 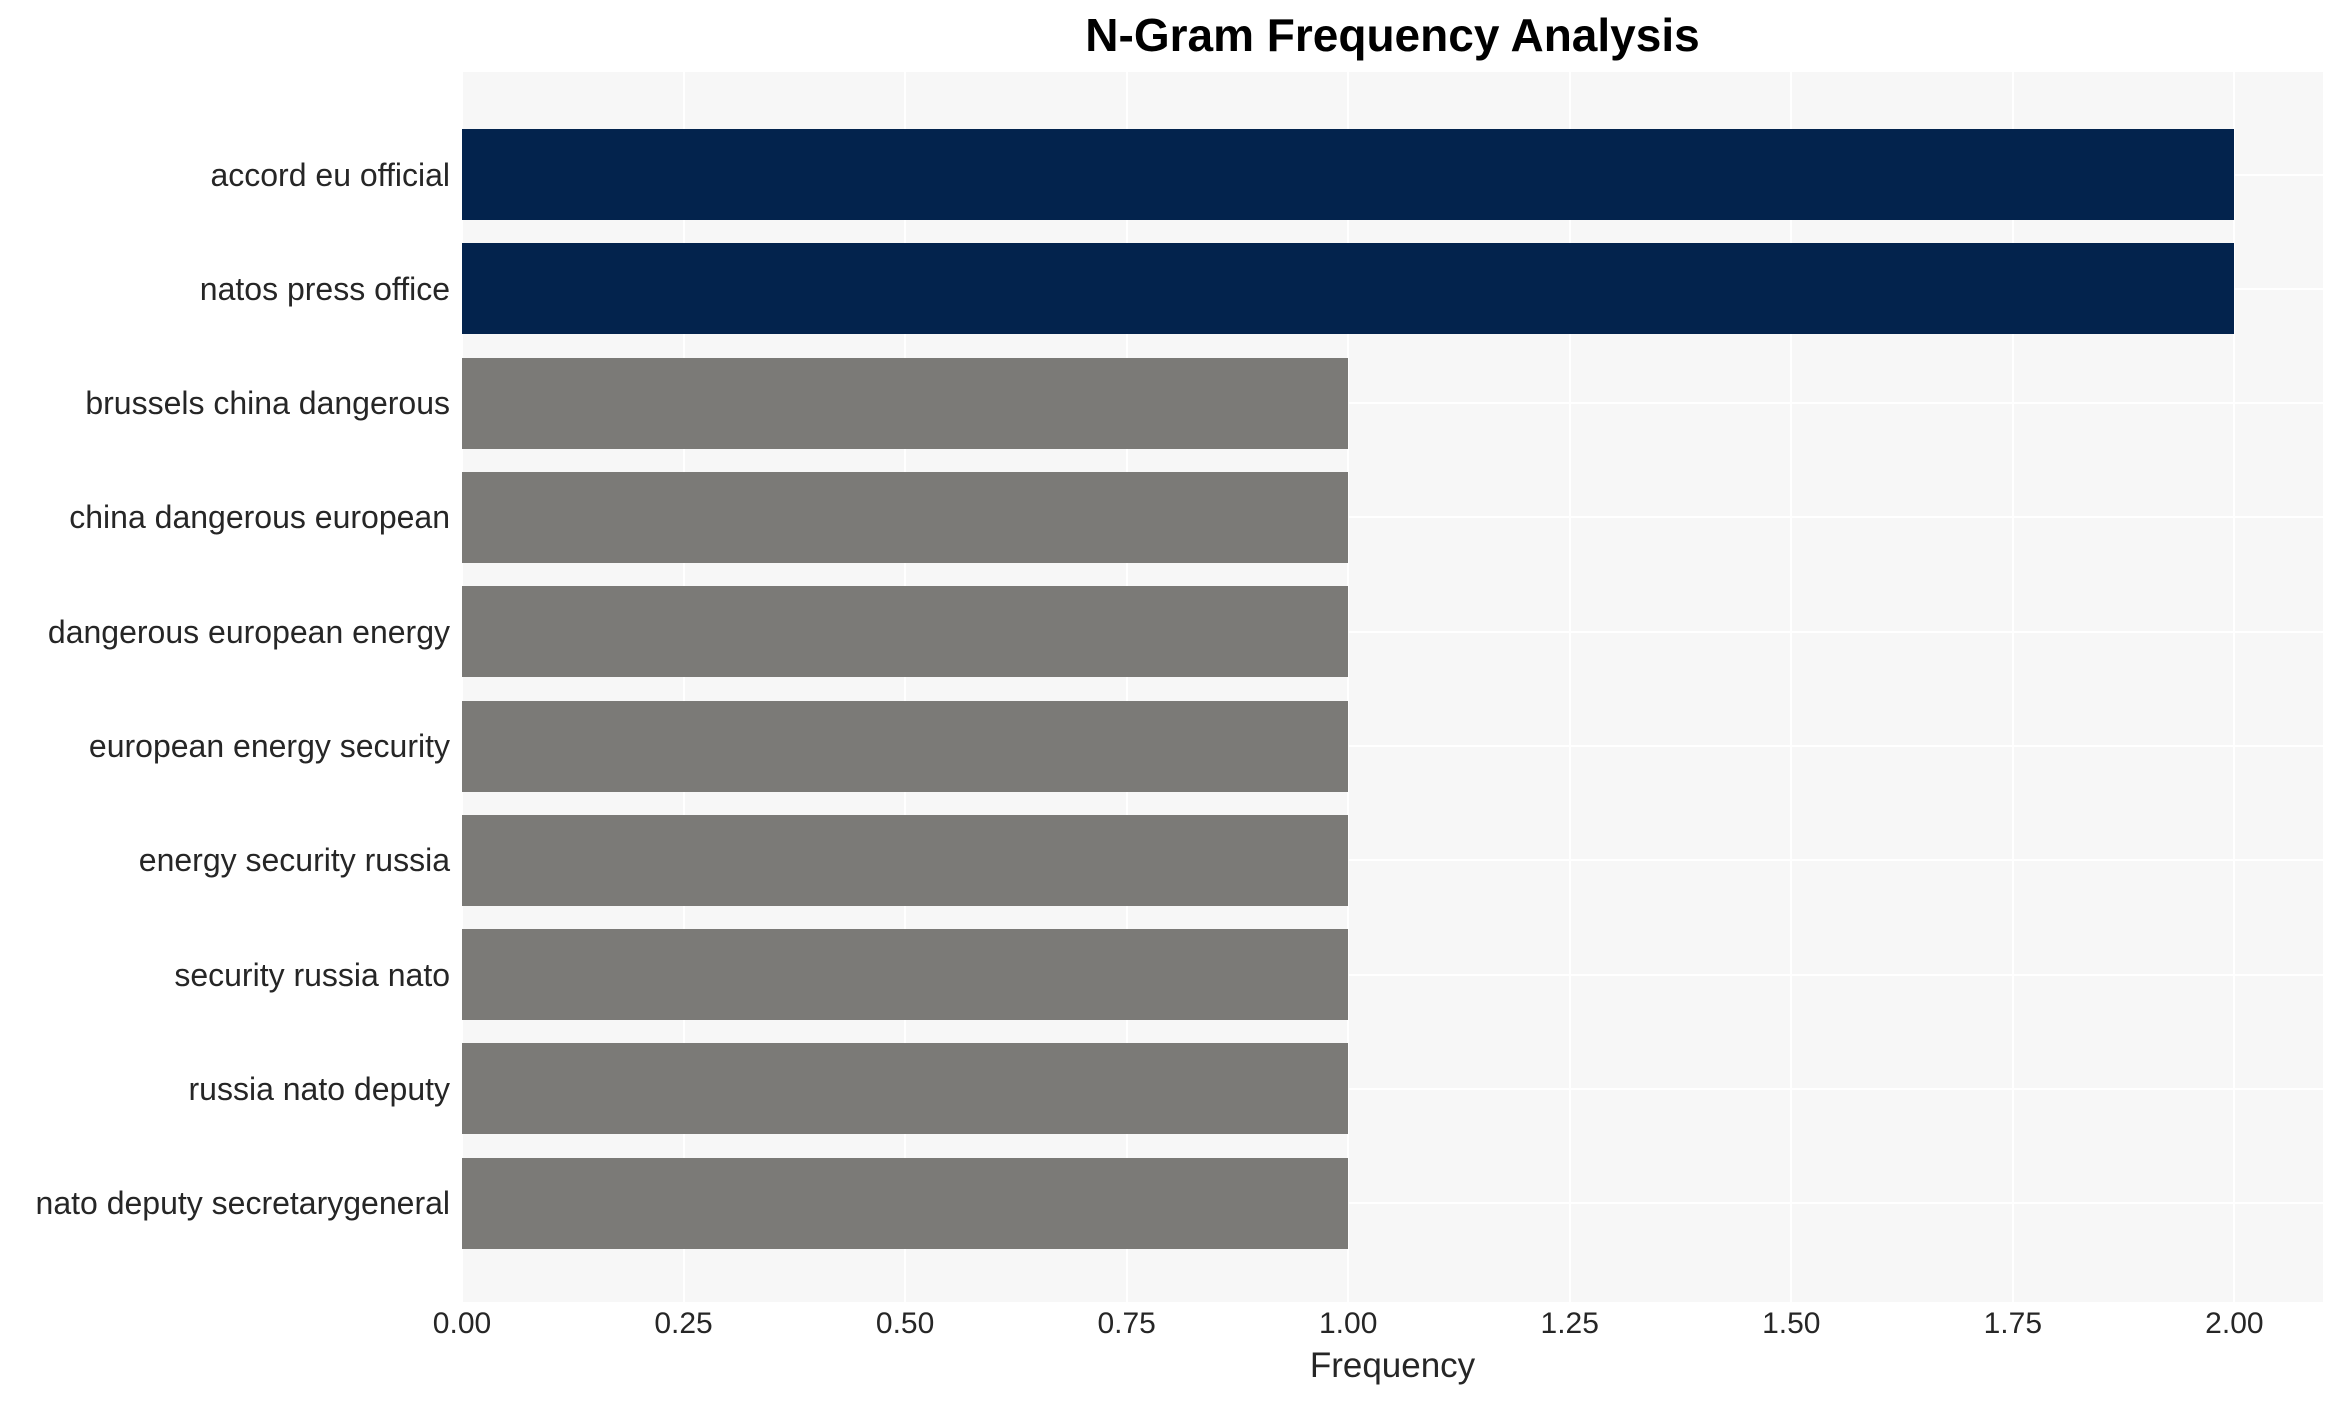 I want to click on x-axis-tick-label: 1.25, so click(x=1569, y=1323).